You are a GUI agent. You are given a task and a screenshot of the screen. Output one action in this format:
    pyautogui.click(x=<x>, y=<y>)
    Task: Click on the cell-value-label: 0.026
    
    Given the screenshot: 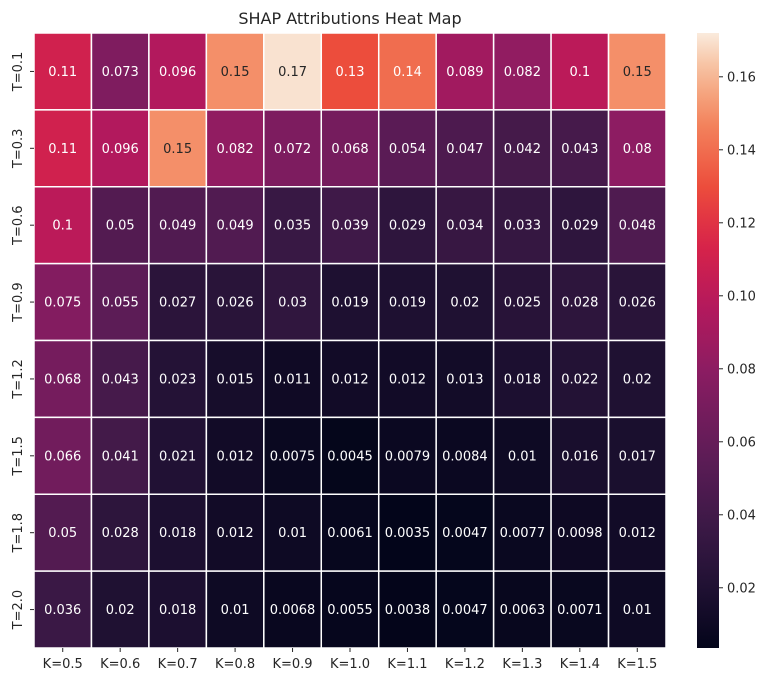 What is the action you would take?
    pyautogui.click(x=234, y=303)
    